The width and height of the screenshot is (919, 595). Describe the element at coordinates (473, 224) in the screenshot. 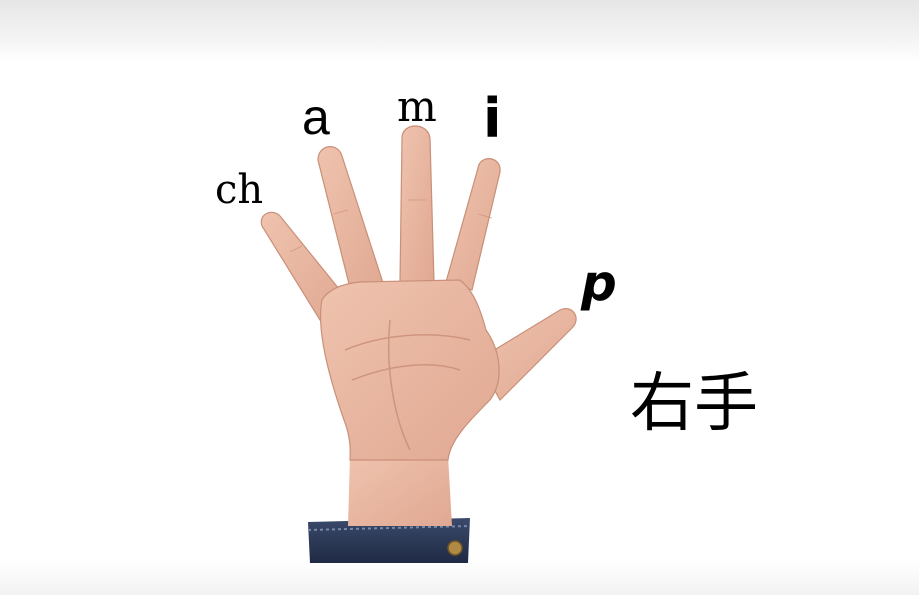

I see `index-finger` at that location.